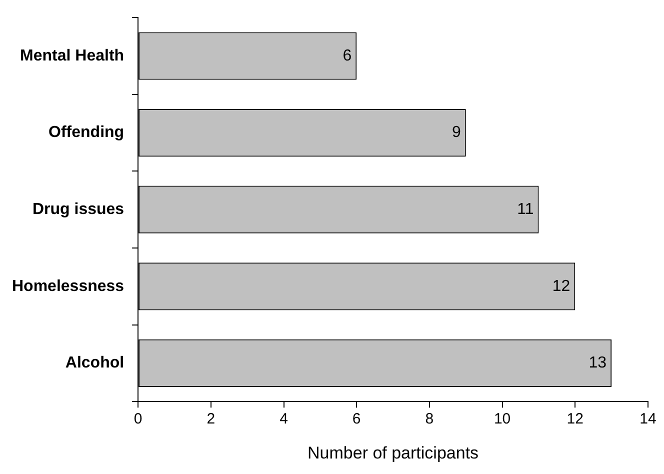 This screenshot has width=664, height=474. Describe the element at coordinates (78, 209) in the screenshot. I see `y-tick-label: Drug issues` at that location.